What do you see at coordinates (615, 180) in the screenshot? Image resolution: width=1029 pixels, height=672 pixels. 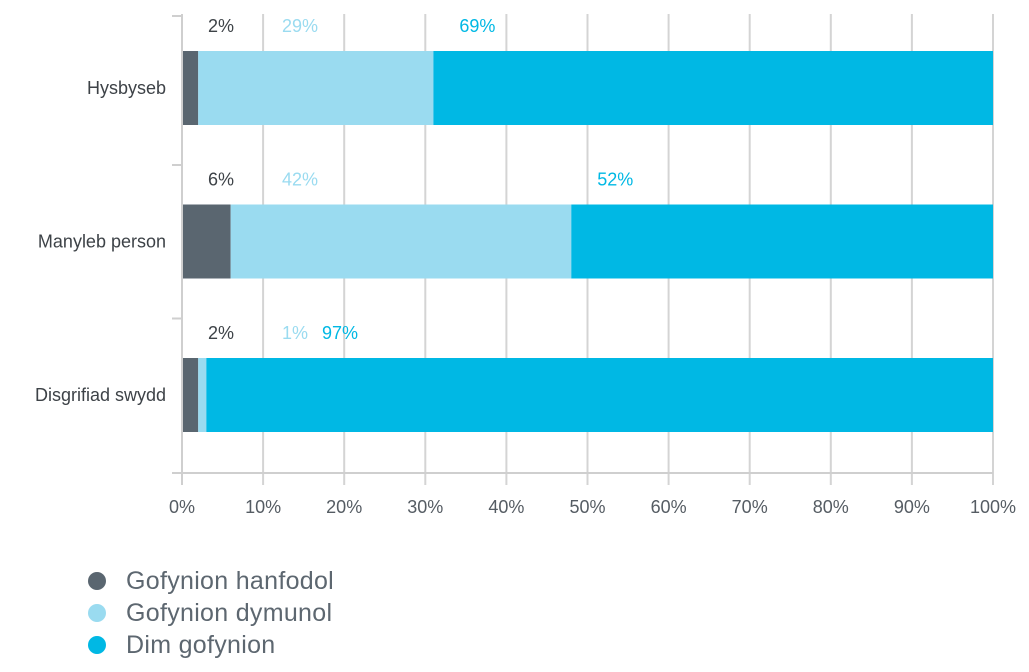 I see `data-label: 52%` at bounding box center [615, 180].